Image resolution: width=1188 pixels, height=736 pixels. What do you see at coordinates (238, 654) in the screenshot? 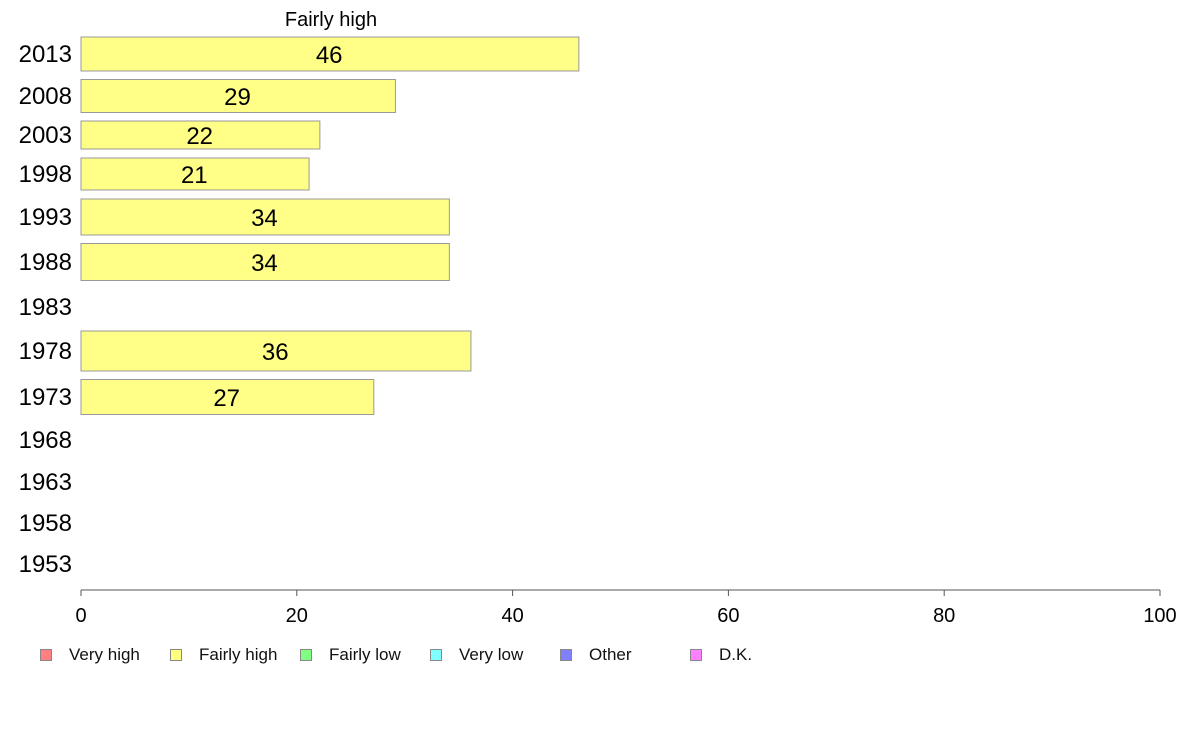
I see `legend-label: Fairly high` at bounding box center [238, 654].